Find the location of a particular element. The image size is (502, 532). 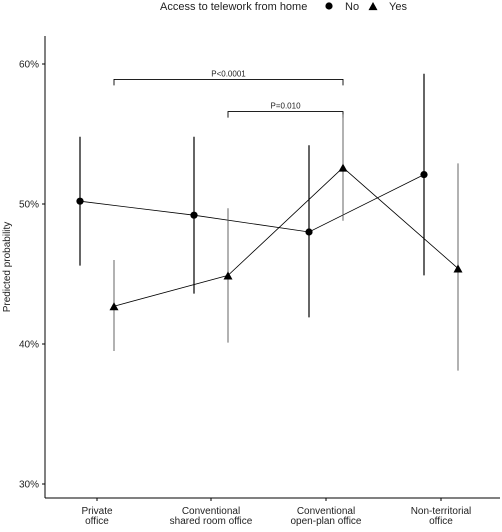

x-tick-label: Non-territorial is located at coordinates (441, 511).